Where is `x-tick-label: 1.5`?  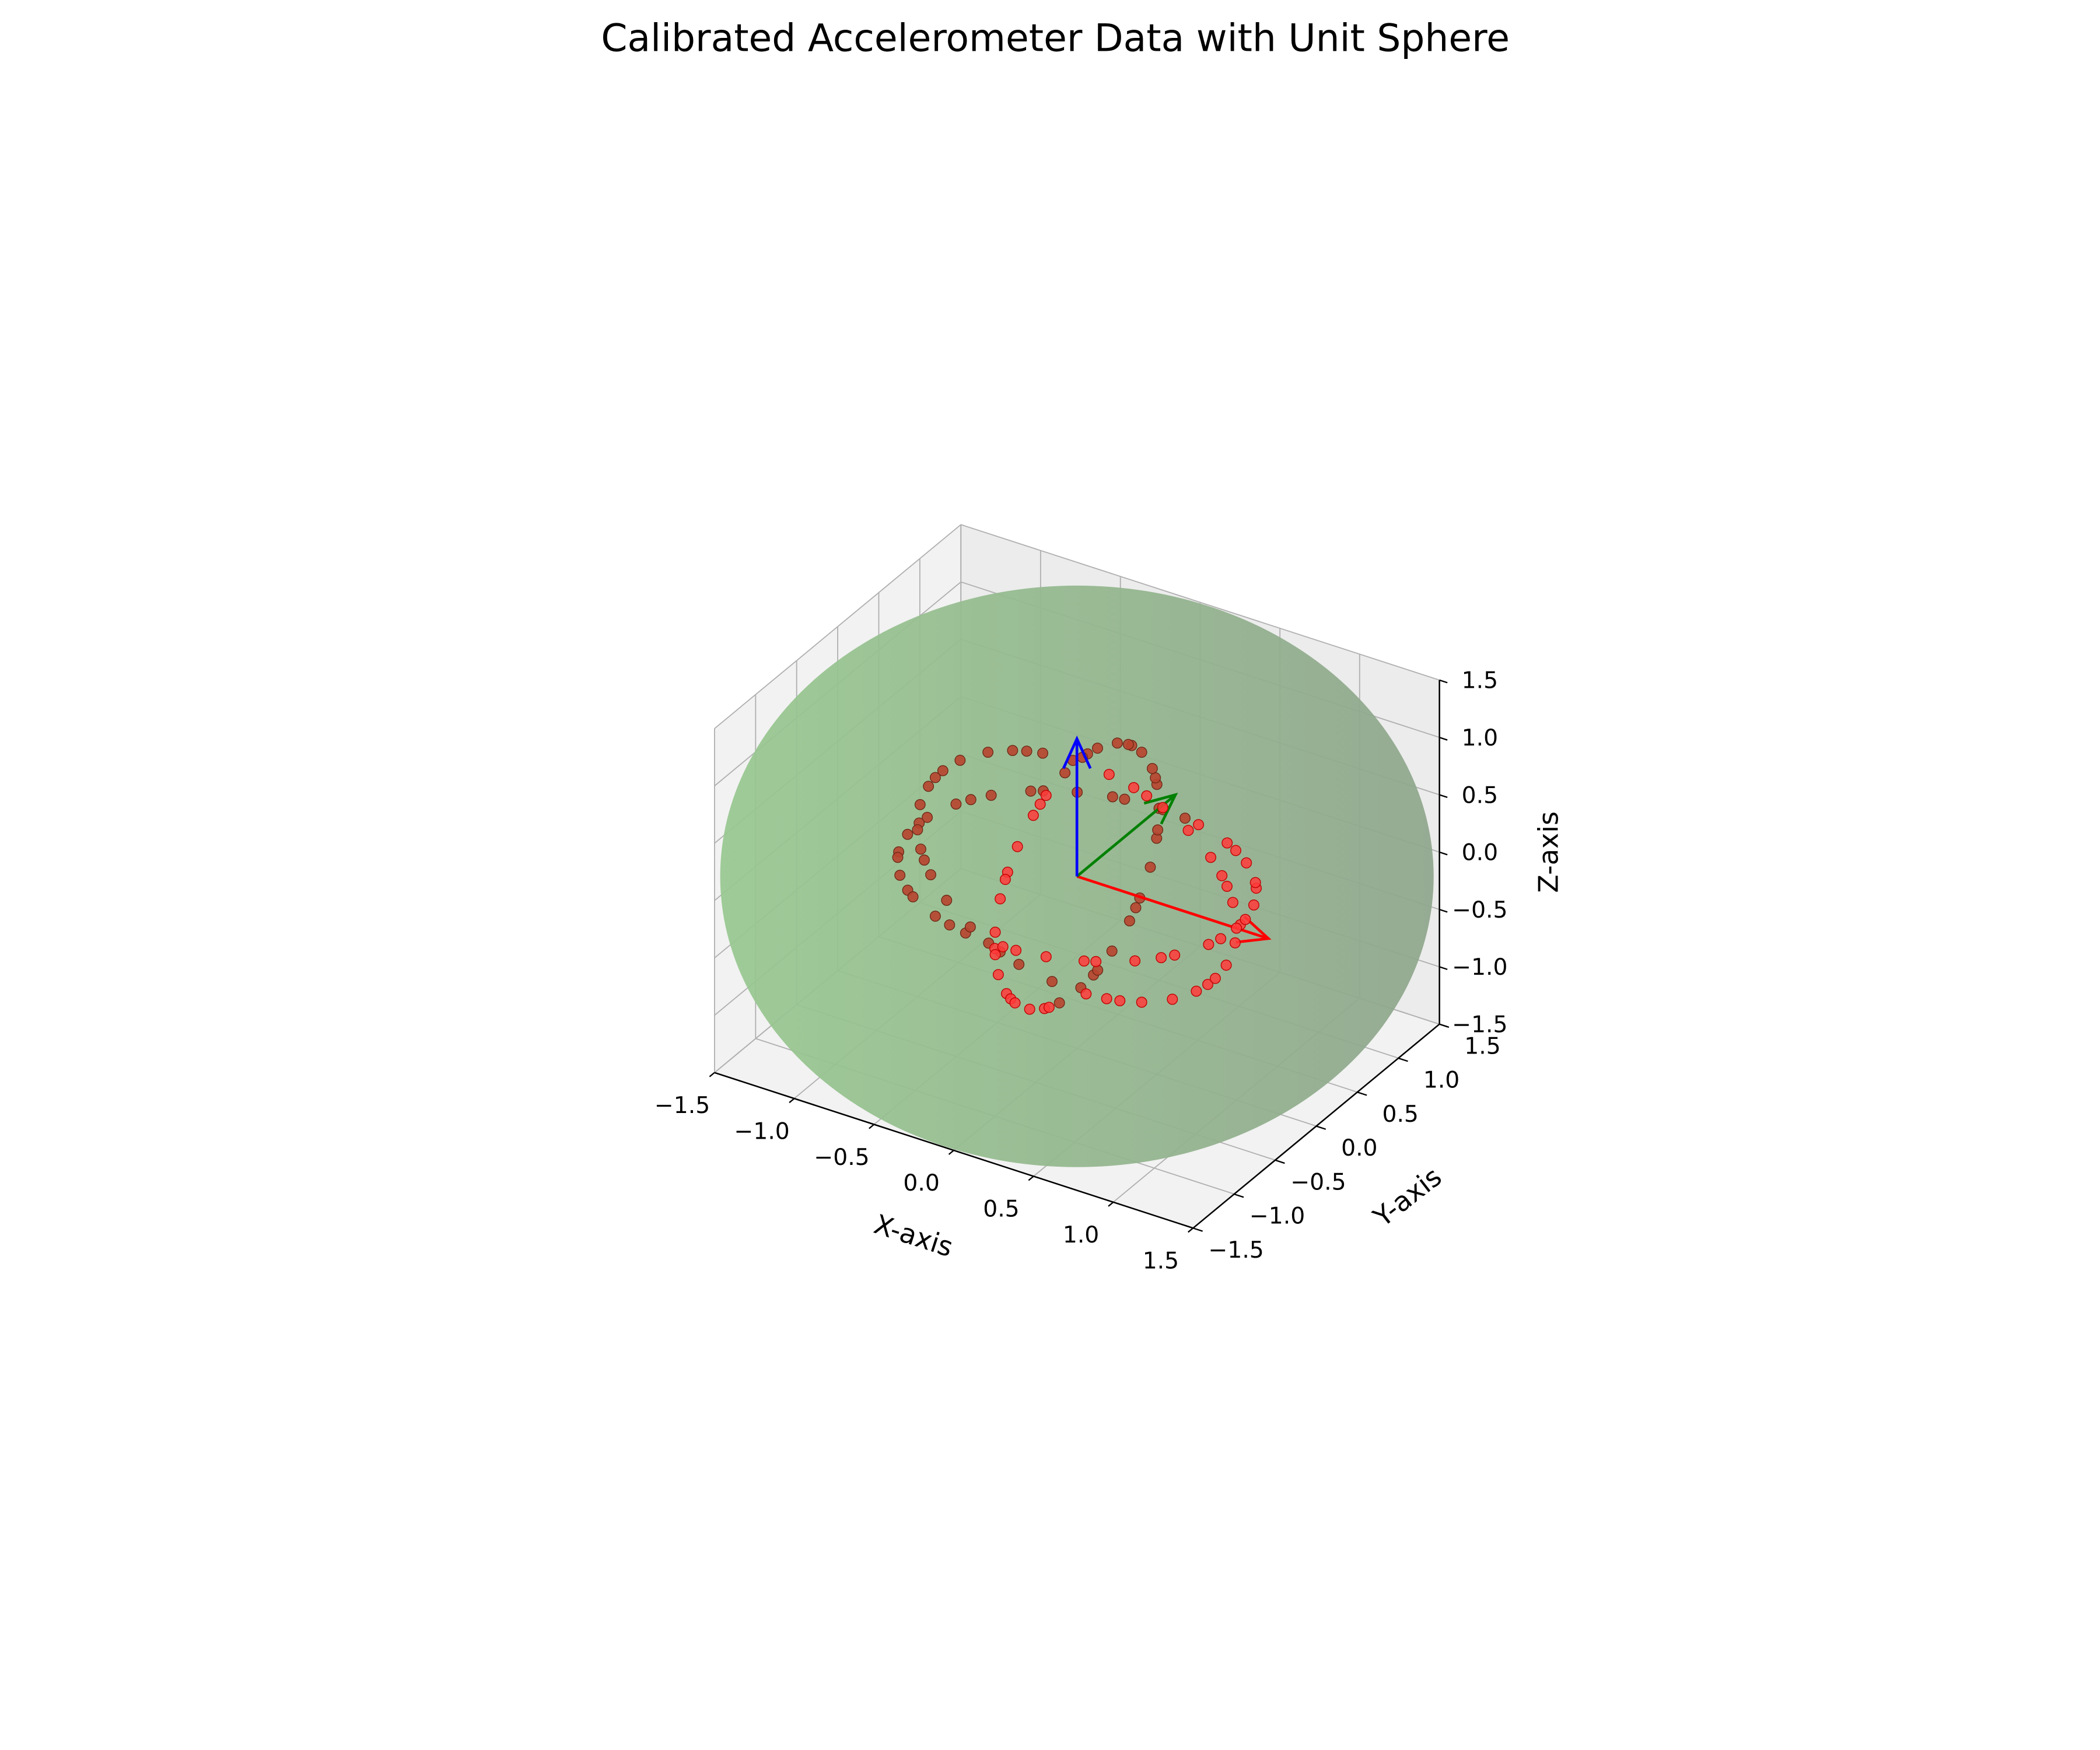 x-tick-label: 1.5 is located at coordinates (1161, 1261).